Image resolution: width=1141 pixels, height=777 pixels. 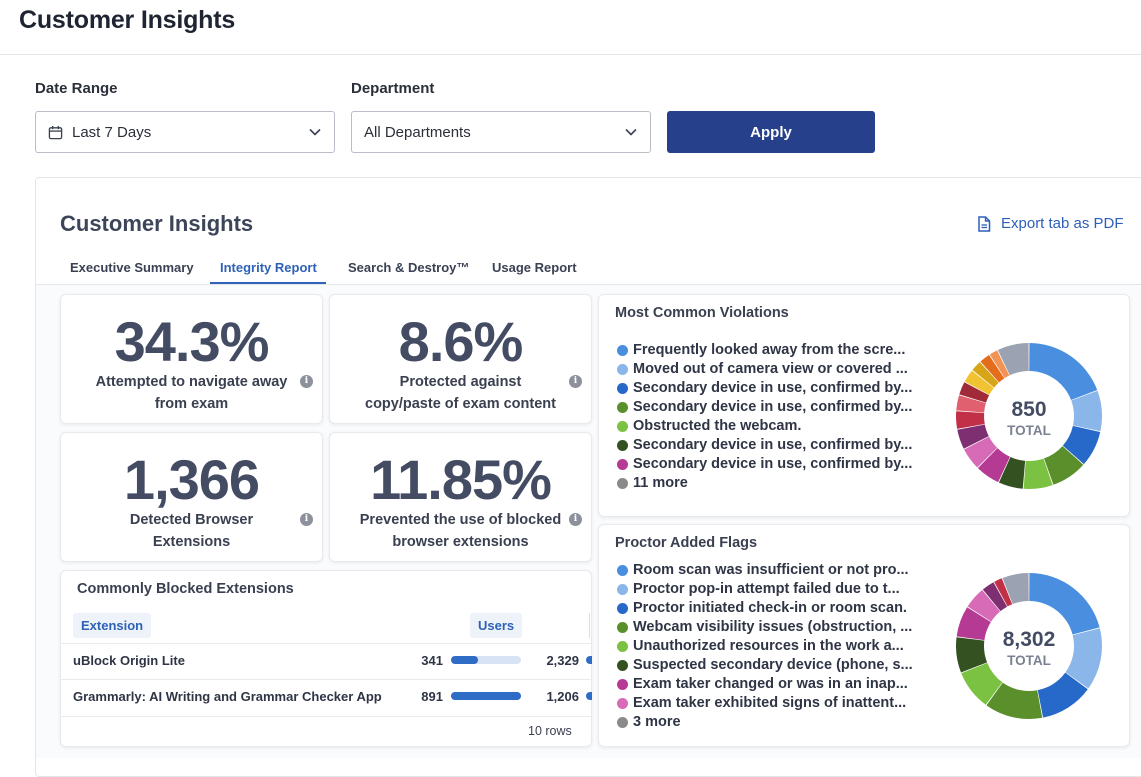 What do you see at coordinates (764, 426) in the screenshot?
I see `legend-item: Obstructed the webcam.` at bounding box center [764, 426].